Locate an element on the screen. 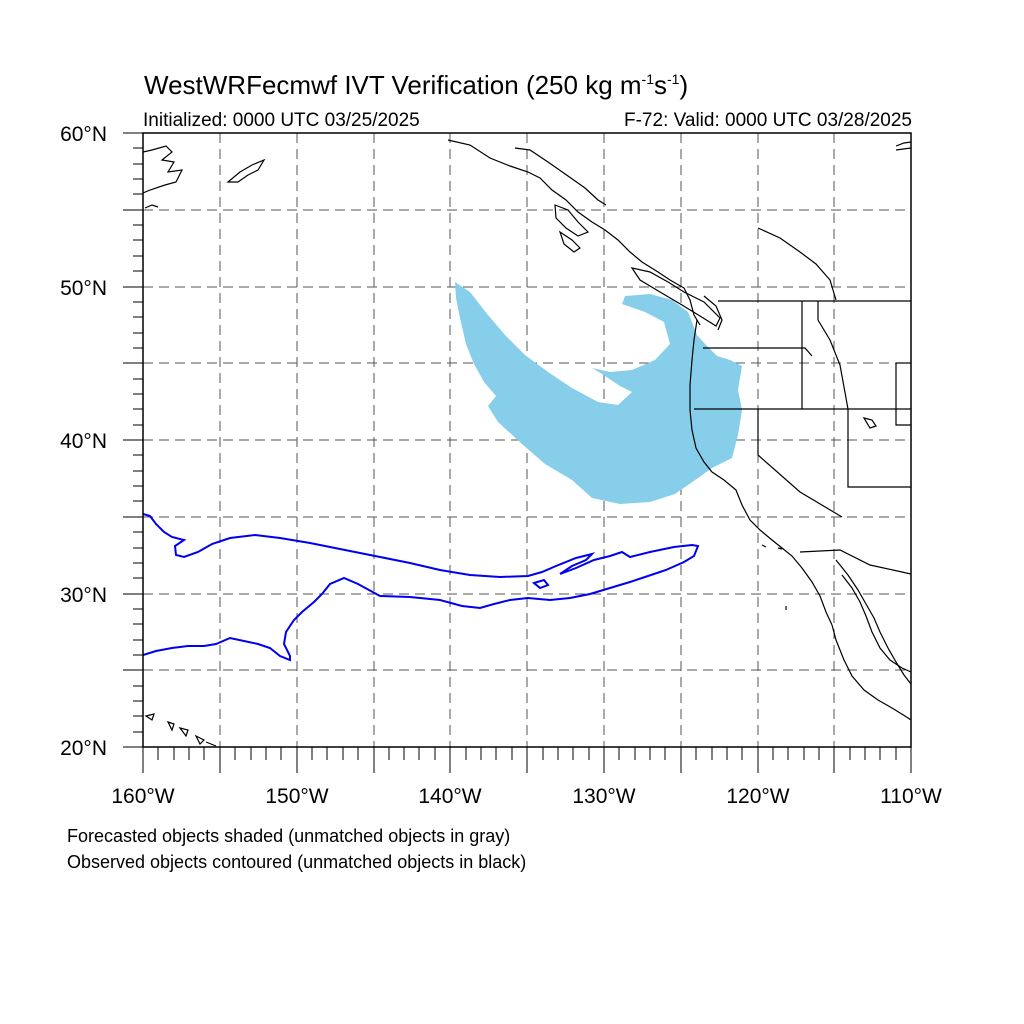 This screenshot has height=1024, width=1024. lon-label-160w: 160°W is located at coordinates (143, 796).